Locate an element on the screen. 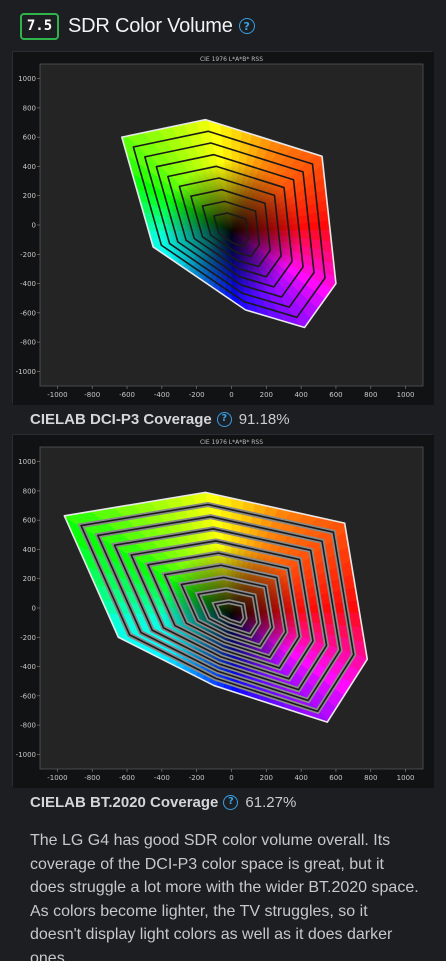 The width and height of the screenshot is (446, 961). caption-value: 91.18% is located at coordinates (264, 419).